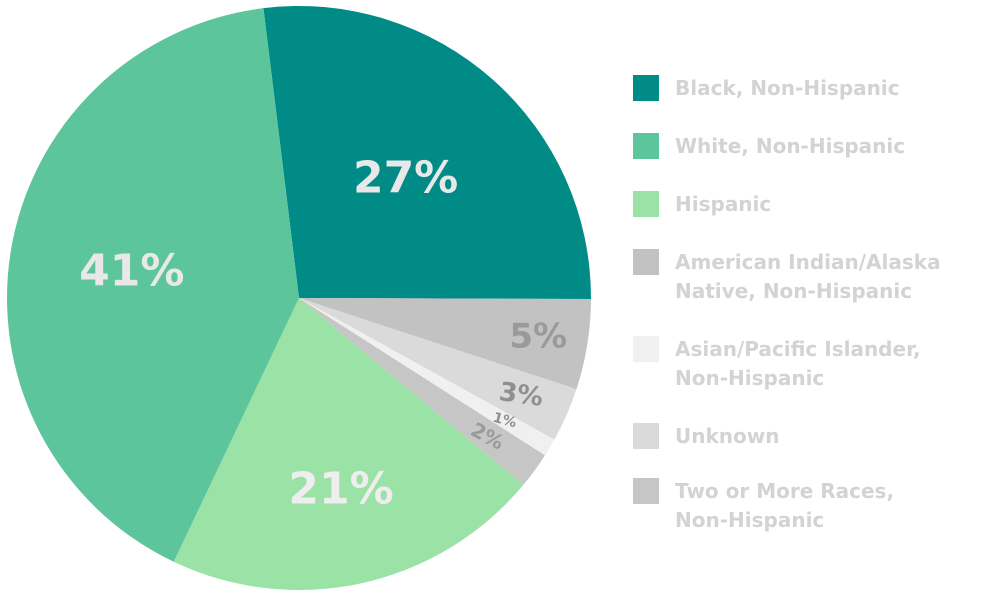 The image size is (1000, 596). I want to click on legend-label: Two or More Races, Non-Hispanic, so click(785, 505).